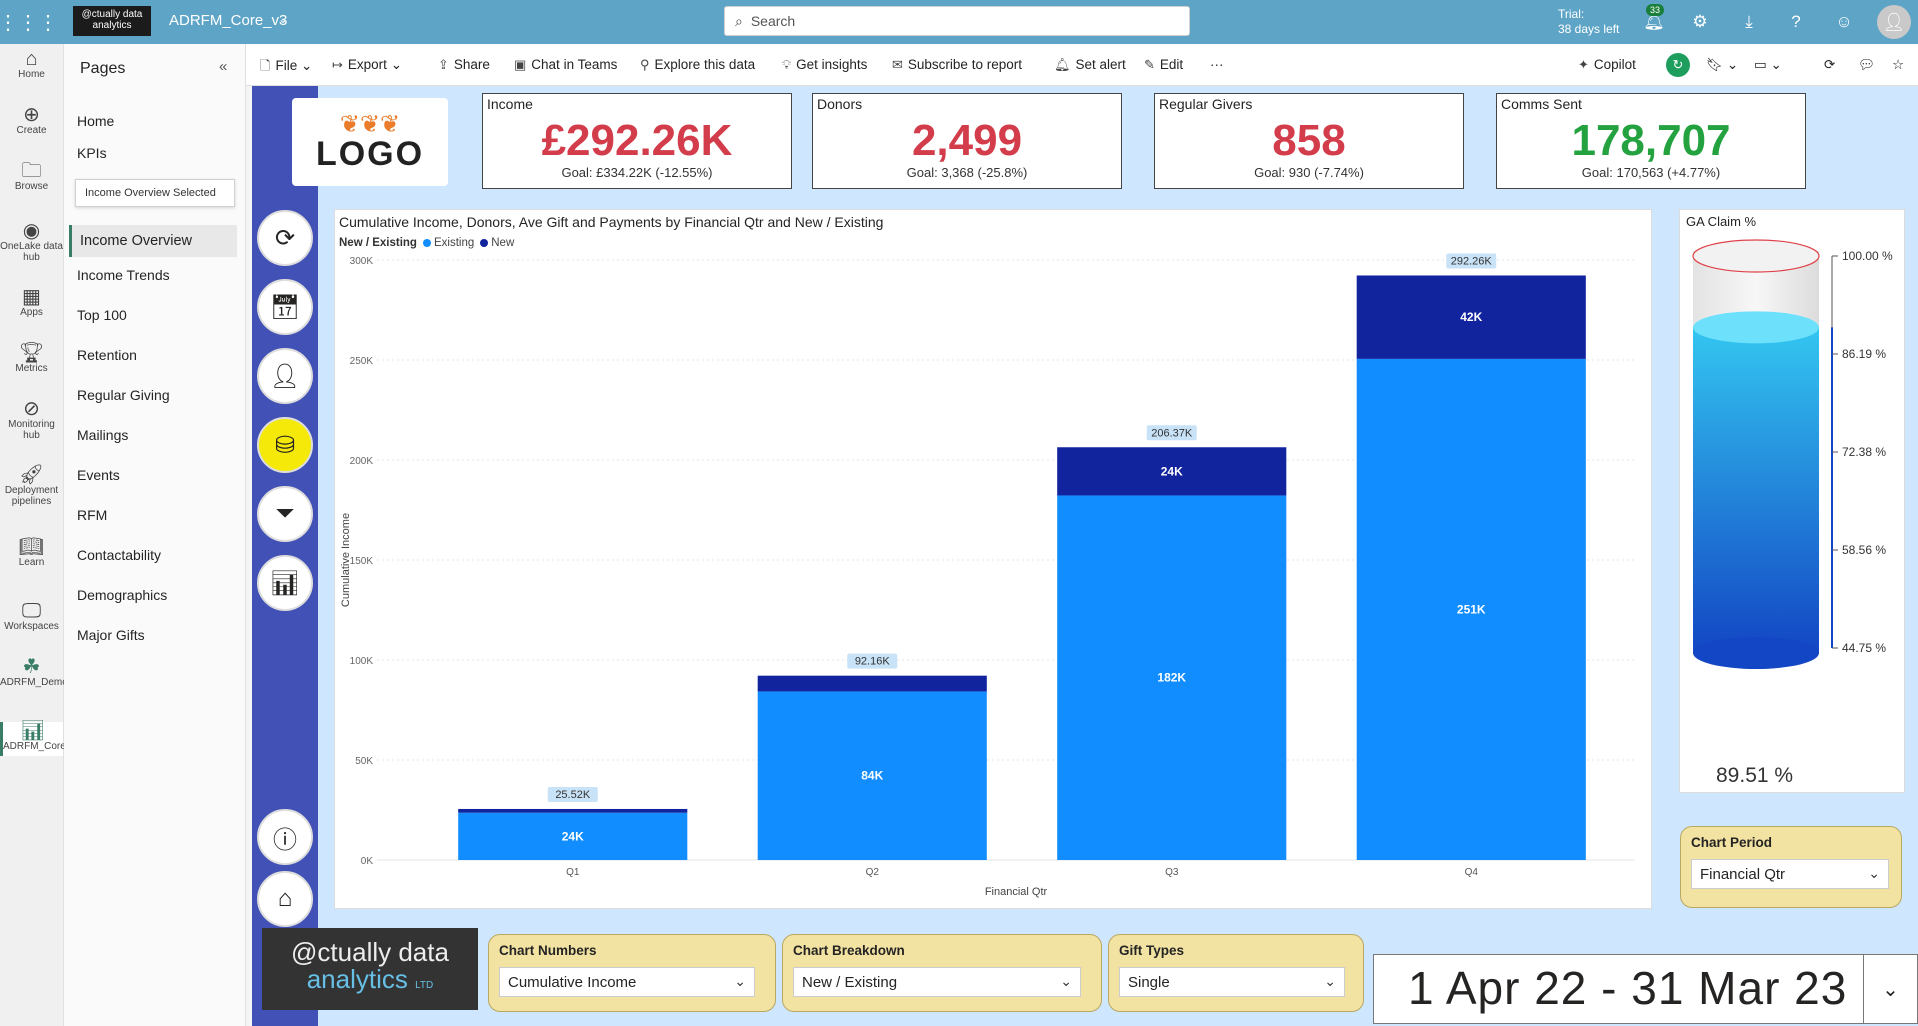 This screenshot has height=1026, width=1918. I want to click on chart-period-label: Chart Period, so click(1732, 842).